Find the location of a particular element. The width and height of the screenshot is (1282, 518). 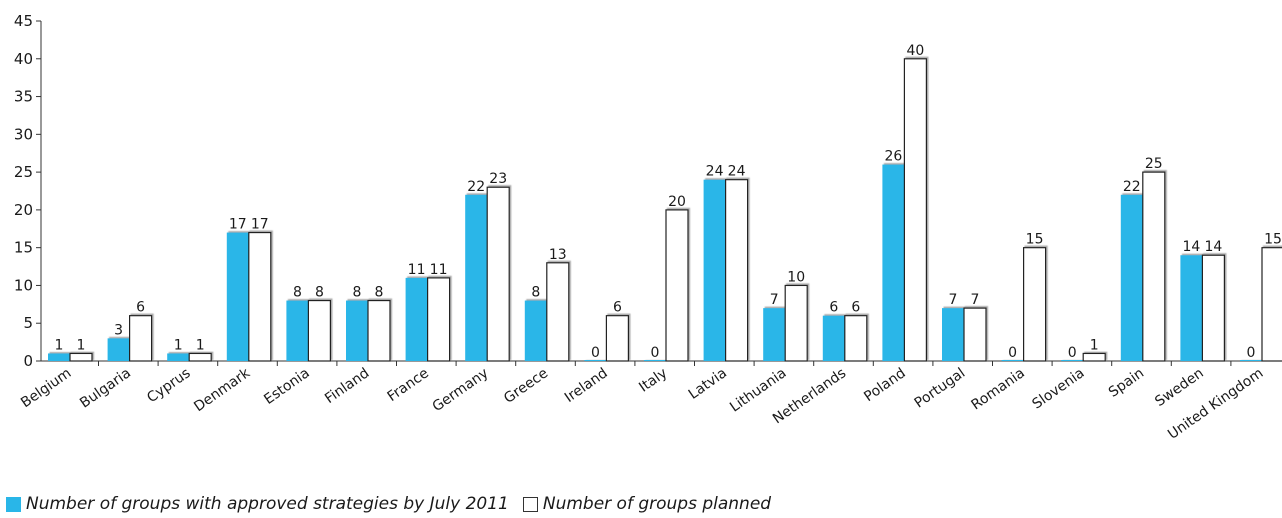

data-label-approved: 17 is located at coordinates (238, 225).